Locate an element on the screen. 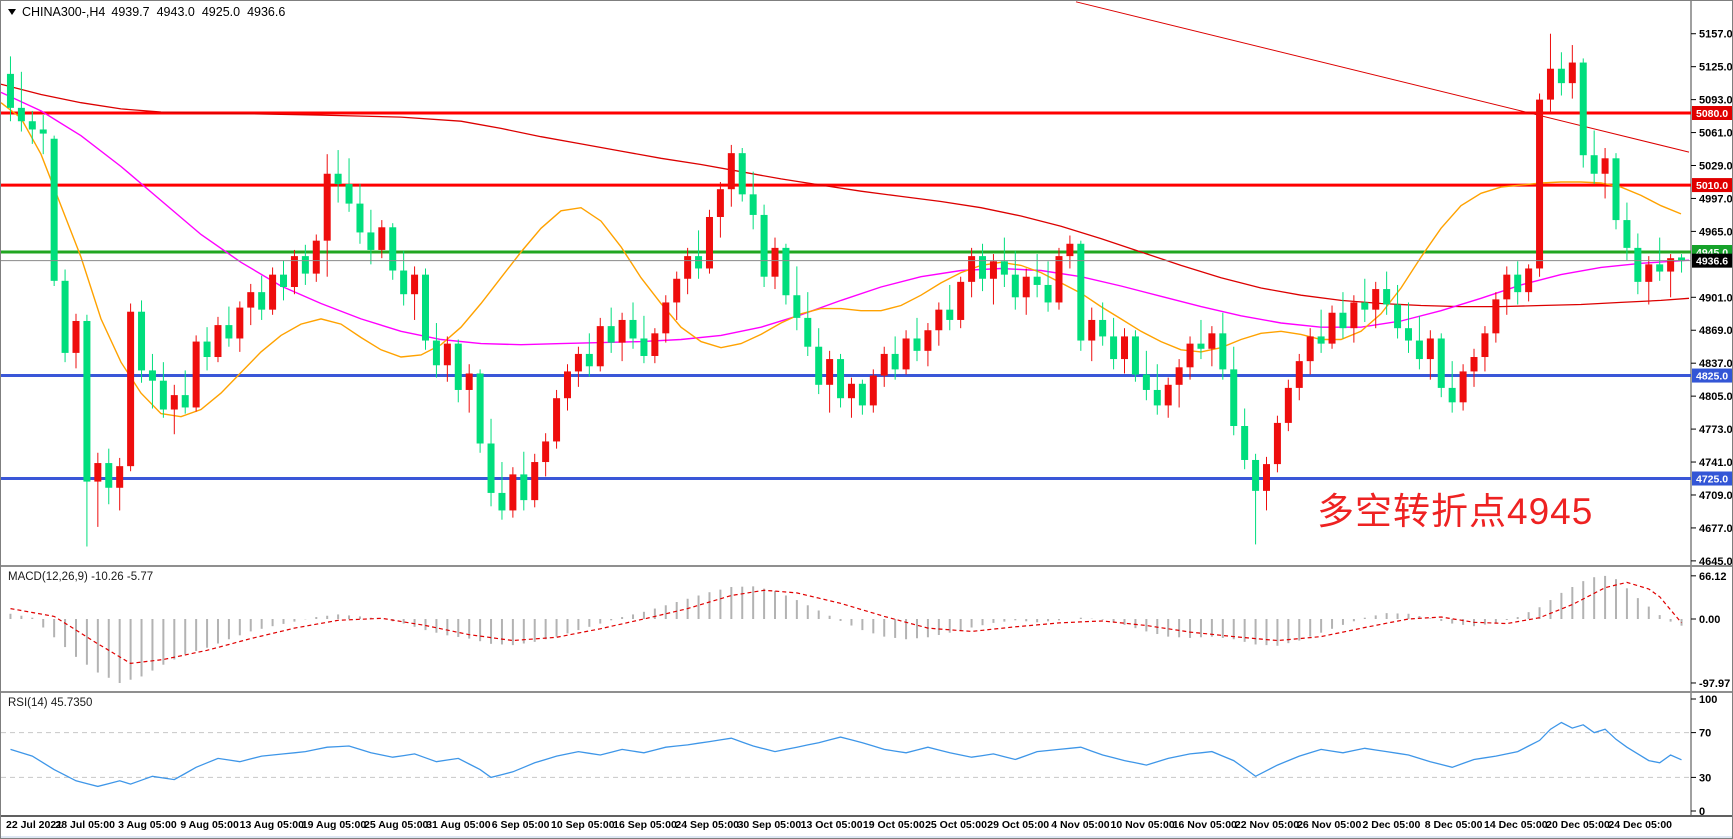 This screenshot has width=1733, height=839. level-badge-4725.0: 4725.0 is located at coordinates (1712, 478).